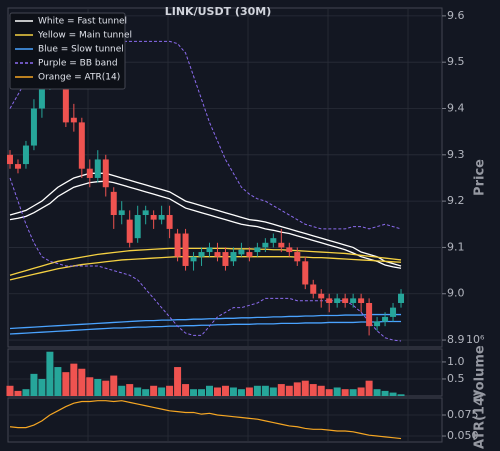 This screenshot has width=500, height=451. I want to click on y-tick-label: 1.0, so click(456, 361).